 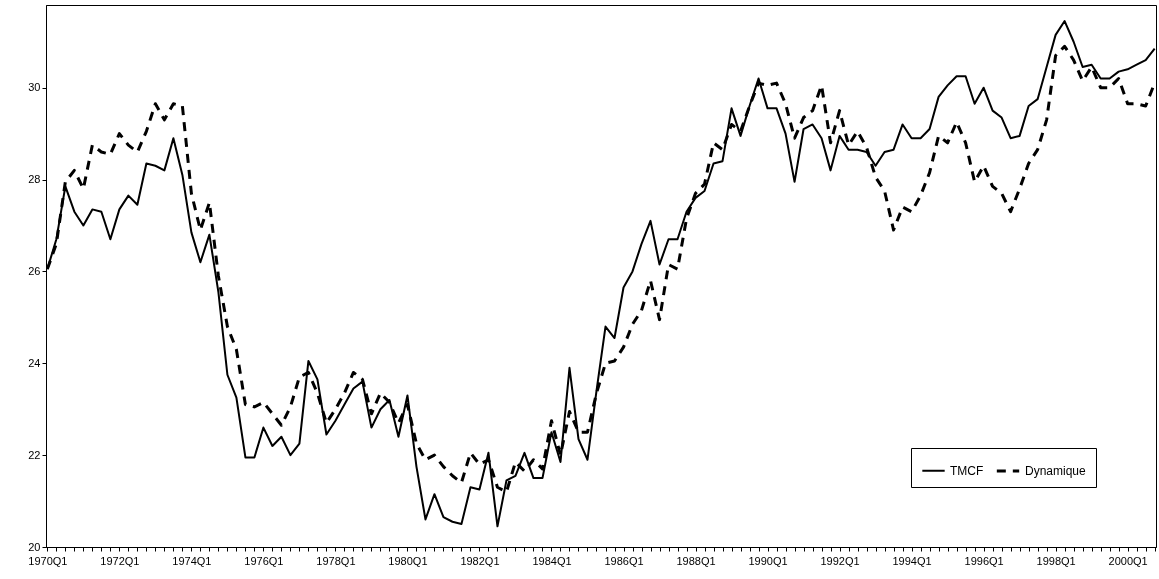 What do you see at coordinates (48, 560) in the screenshot?
I see `x-tick-label: 1970Q1` at bounding box center [48, 560].